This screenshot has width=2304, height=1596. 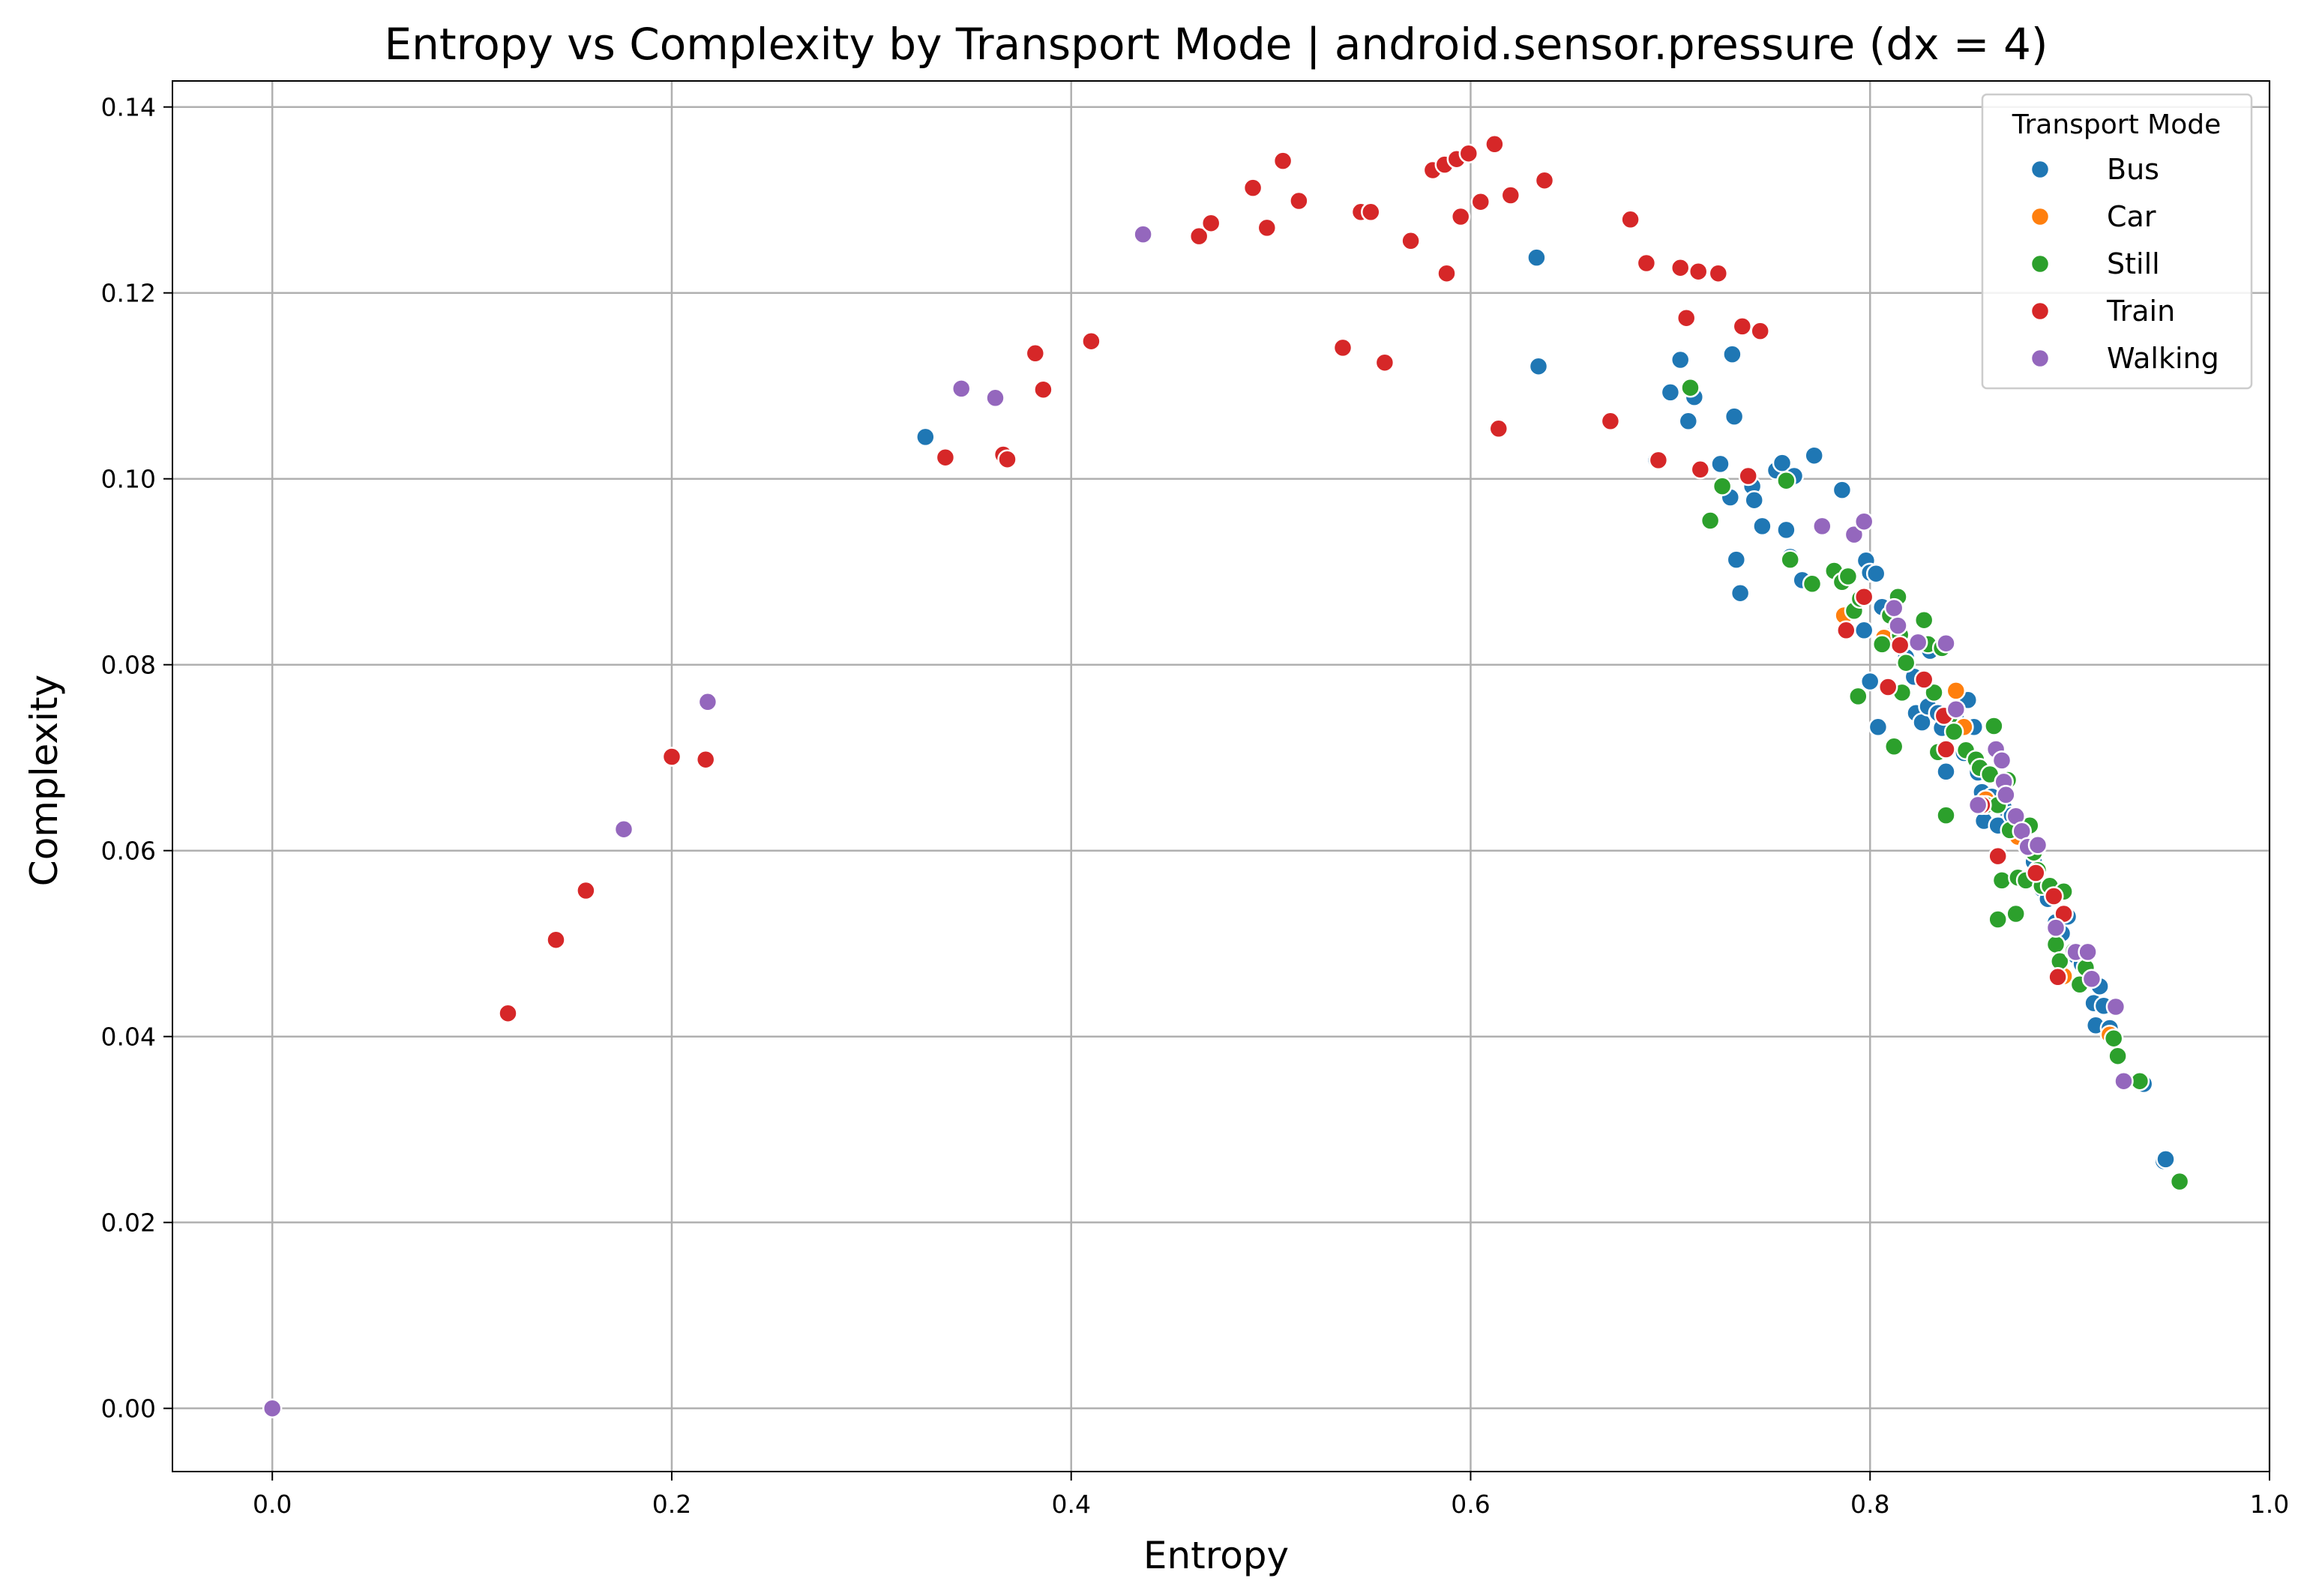 I want to click on legend-label: Train, so click(x=2141, y=311).